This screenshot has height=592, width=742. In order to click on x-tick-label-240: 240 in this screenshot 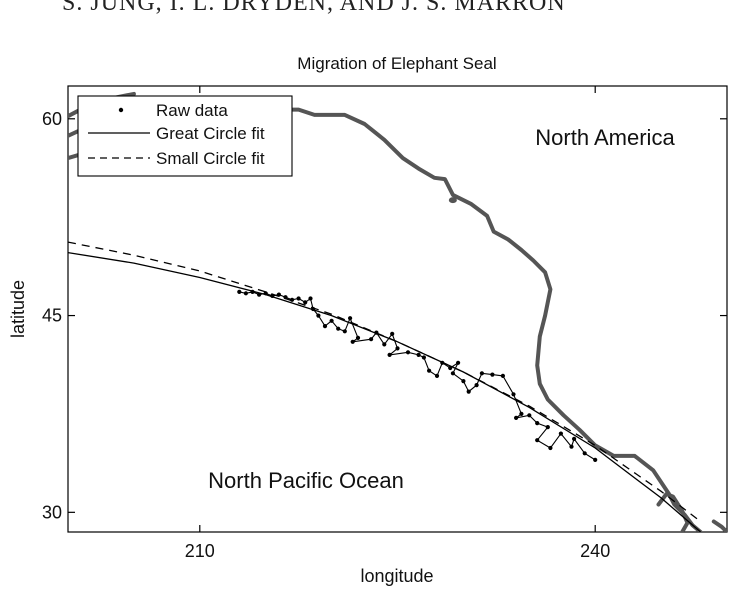, I will do `click(595, 551)`.